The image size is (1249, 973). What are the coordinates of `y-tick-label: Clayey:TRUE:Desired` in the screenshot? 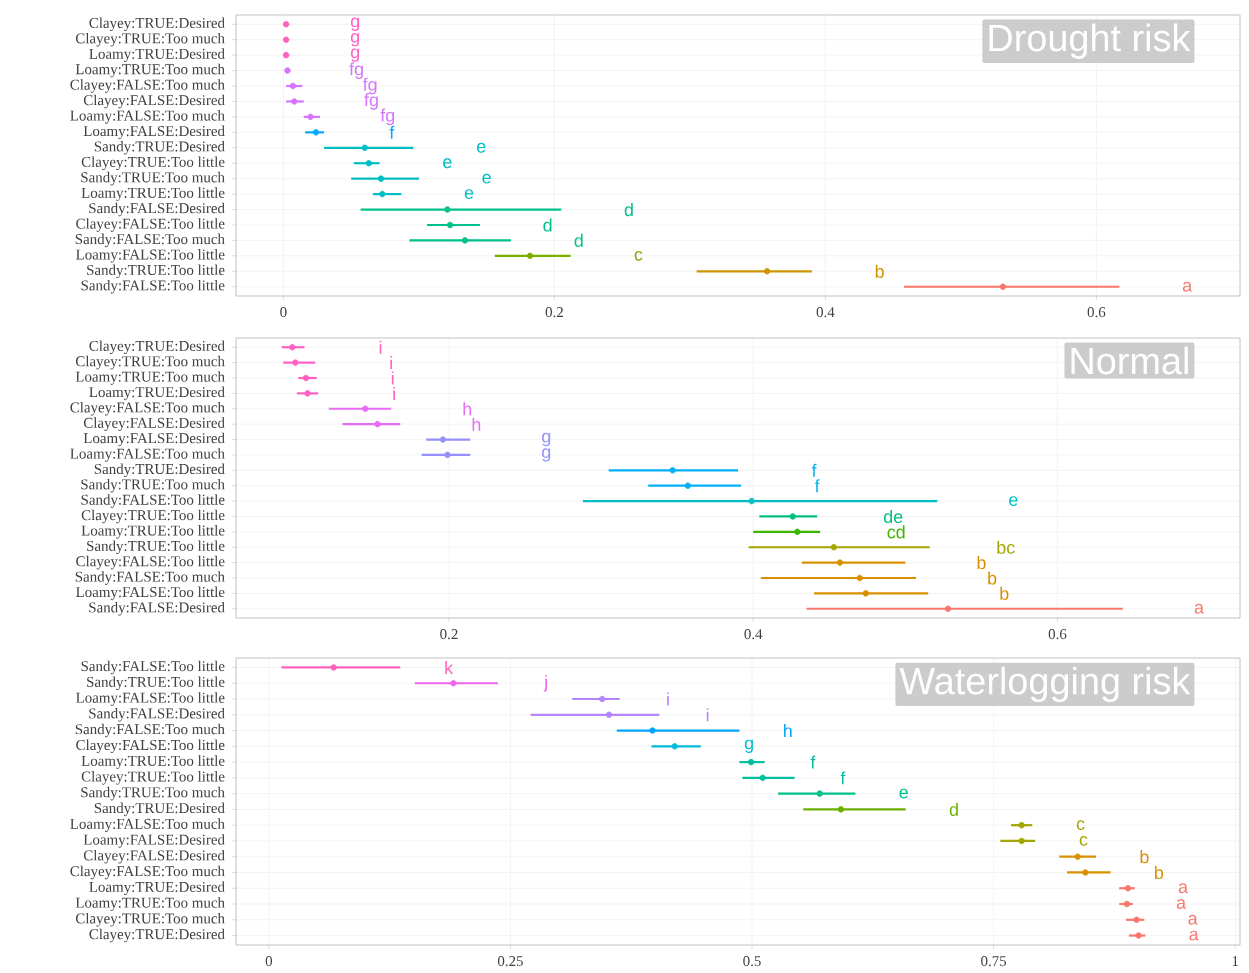 It's located at (157, 347).